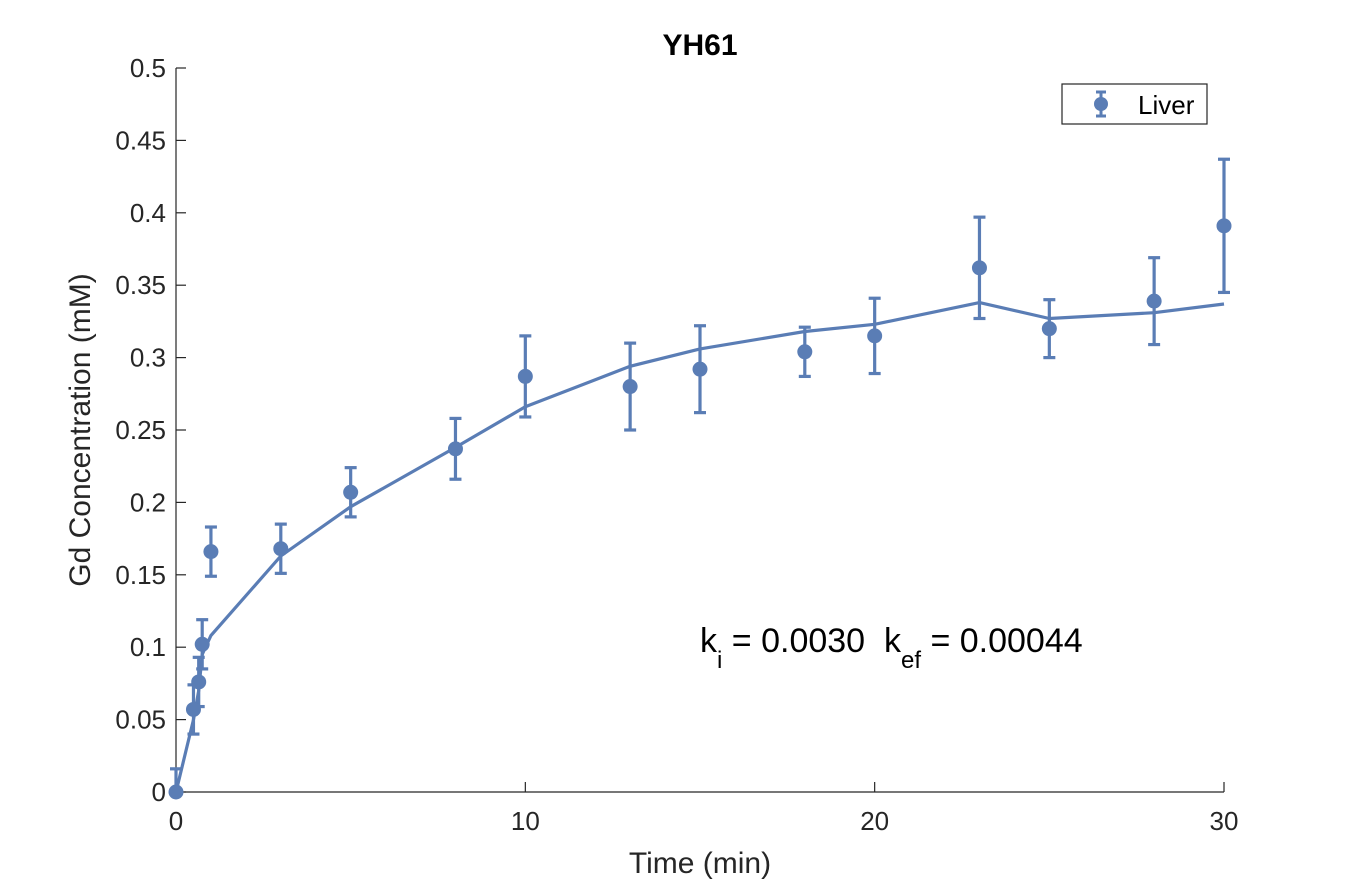  I want to click on y-tick-label: 0.25, so click(140, 430).